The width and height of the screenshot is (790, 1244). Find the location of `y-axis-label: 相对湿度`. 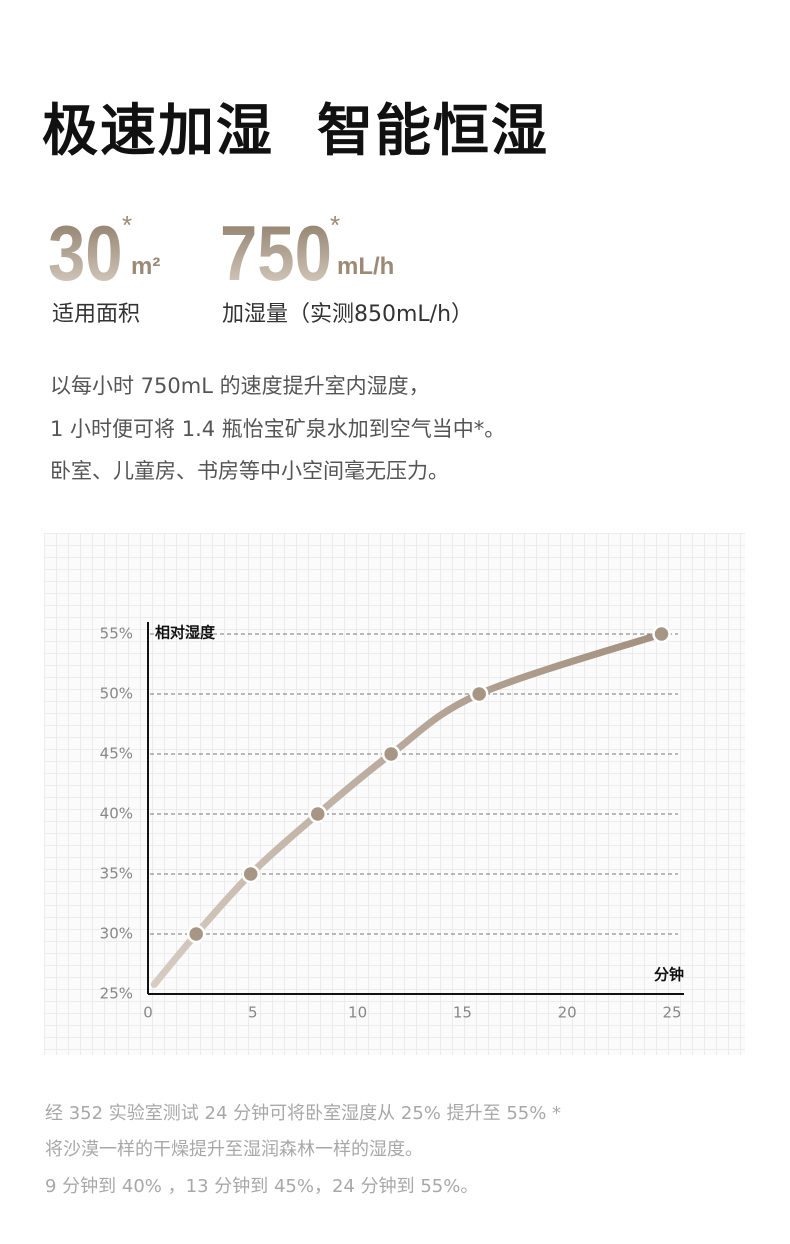

y-axis-label: 相对湿度 is located at coordinates (185, 633).